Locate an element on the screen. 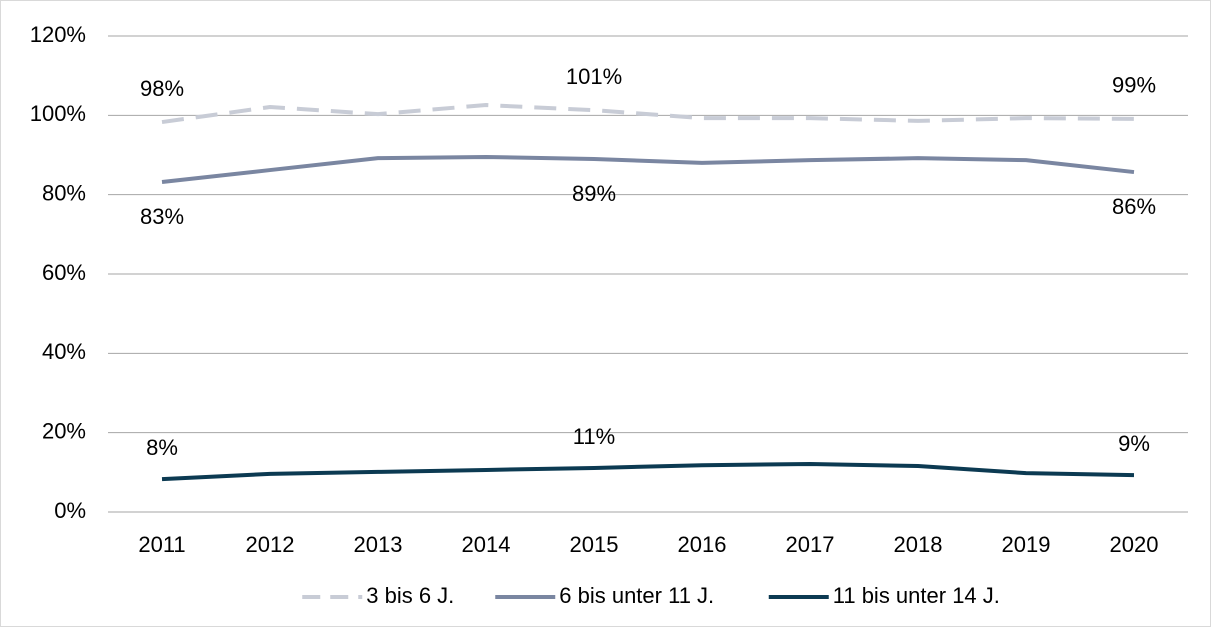 This screenshot has width=1212, height=628. x-tick-label: 2013 is located at coordinates (378, 544).